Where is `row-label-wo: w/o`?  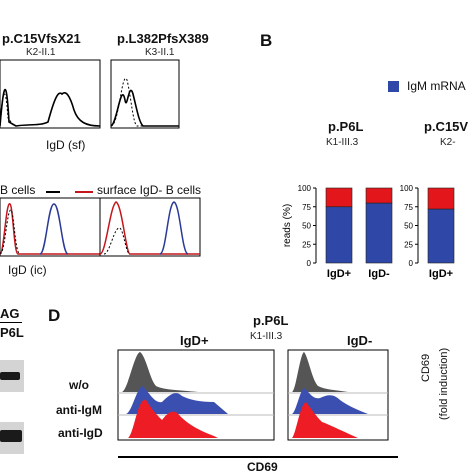
row-label-wo: w/o is located at coordinates (79, 385).